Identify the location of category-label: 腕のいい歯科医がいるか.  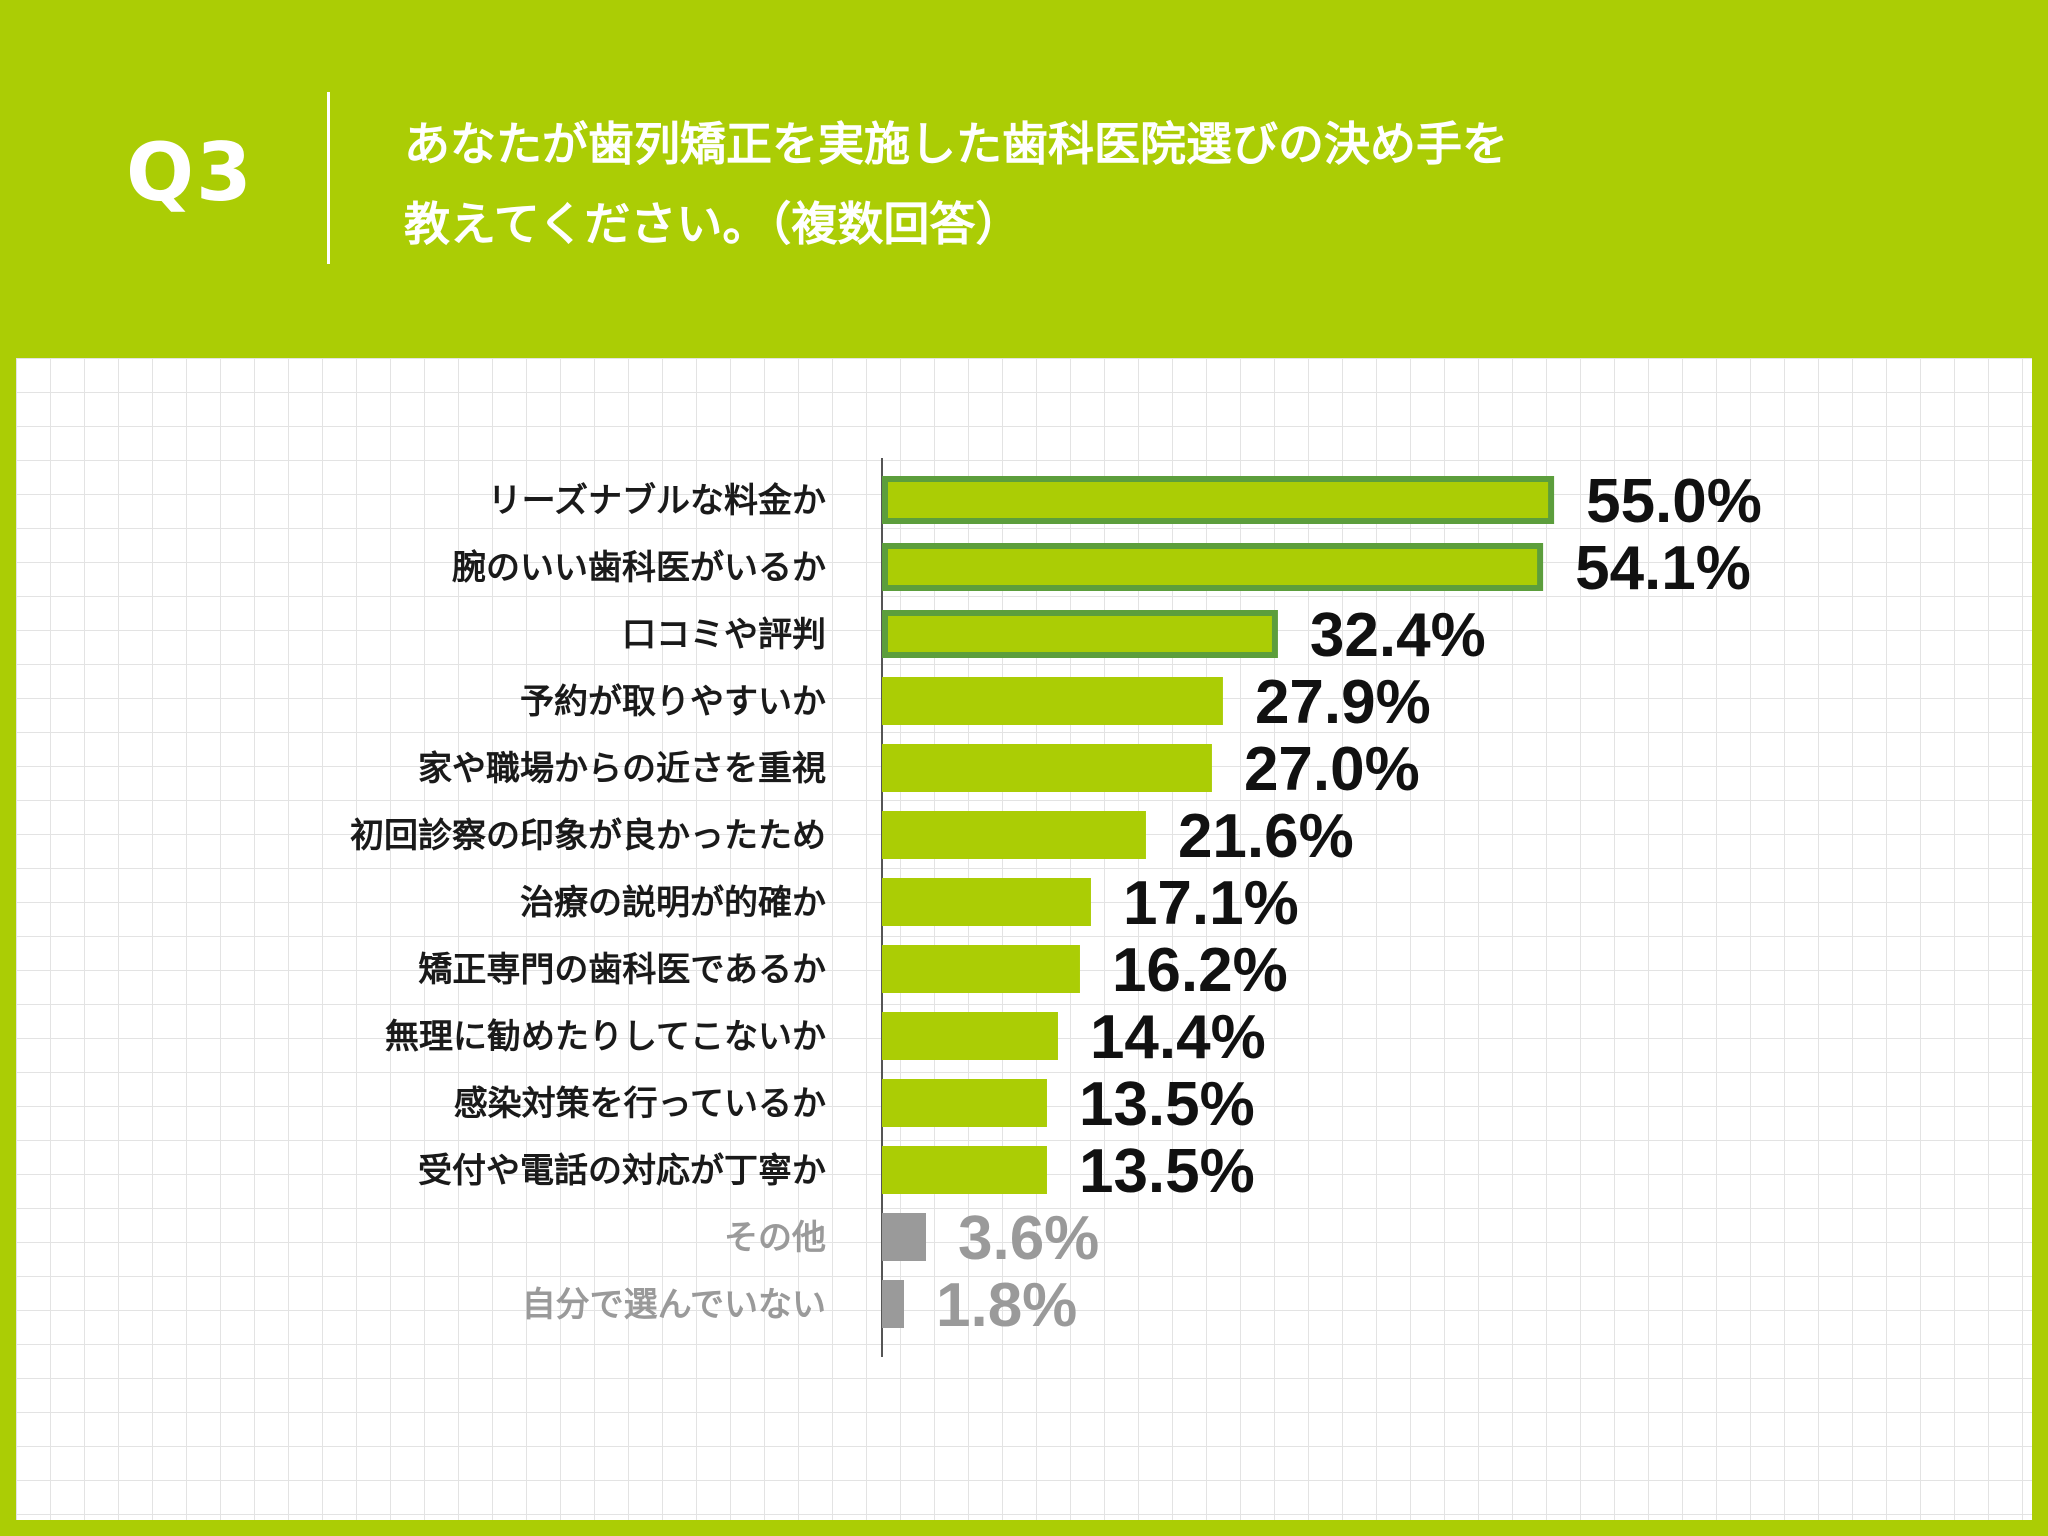
(639, 568).